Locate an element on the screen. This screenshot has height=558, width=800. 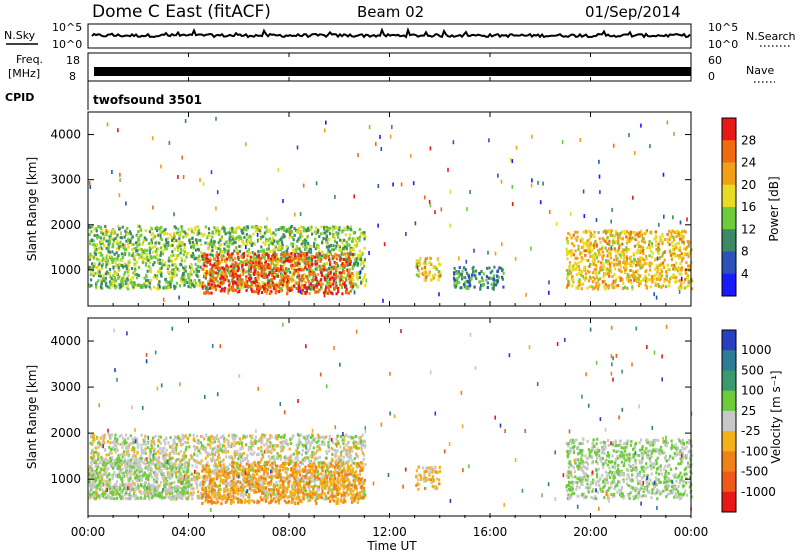
nsky-trace is located at coordinates (391, 33).